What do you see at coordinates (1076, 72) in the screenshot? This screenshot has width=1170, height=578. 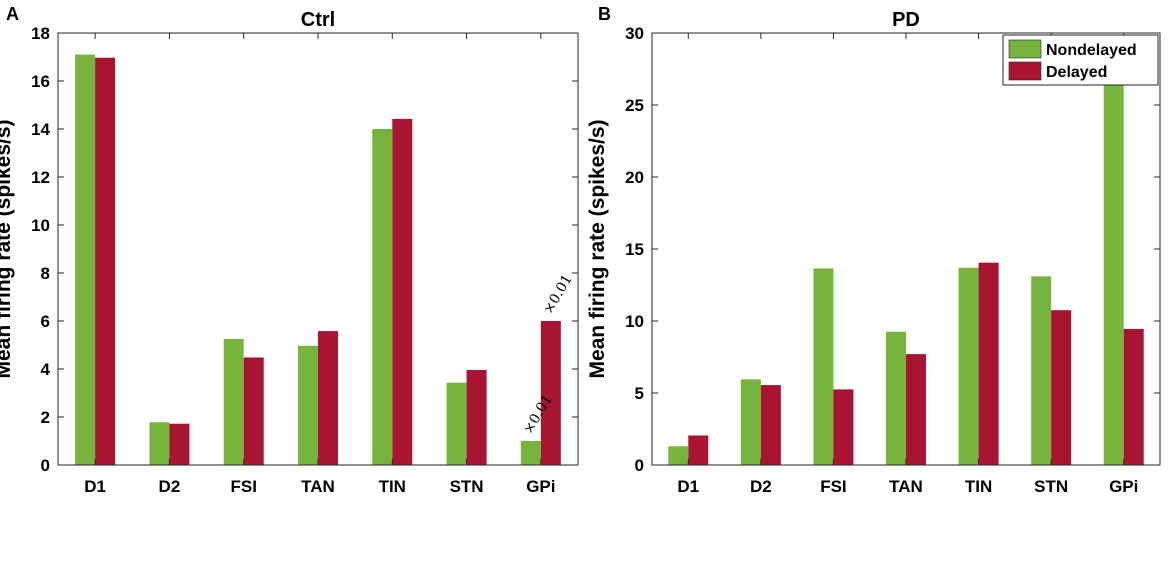 I see `legend-label-delayed: Delayed` at bounding box center [1076, 72].